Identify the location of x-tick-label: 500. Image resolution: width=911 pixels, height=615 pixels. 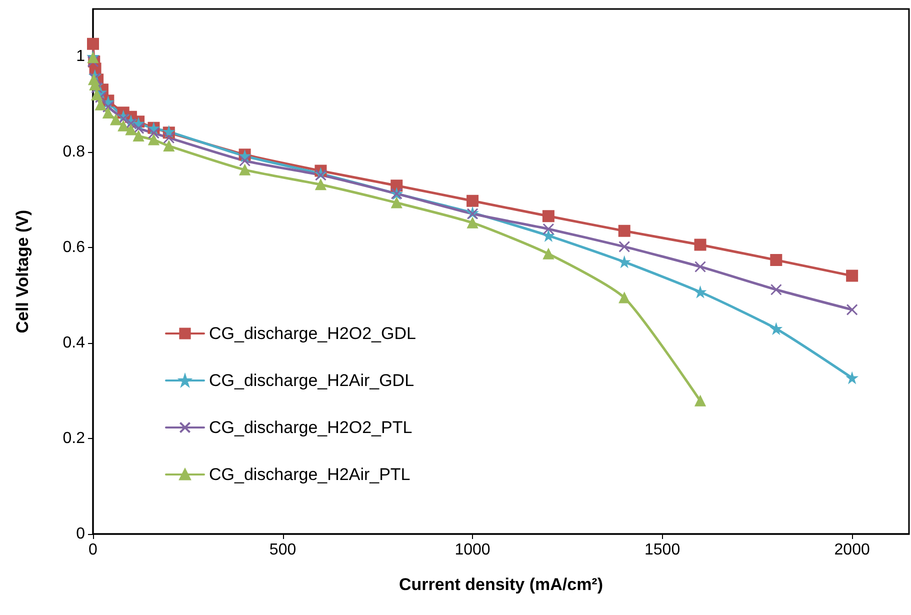
(282, 550).